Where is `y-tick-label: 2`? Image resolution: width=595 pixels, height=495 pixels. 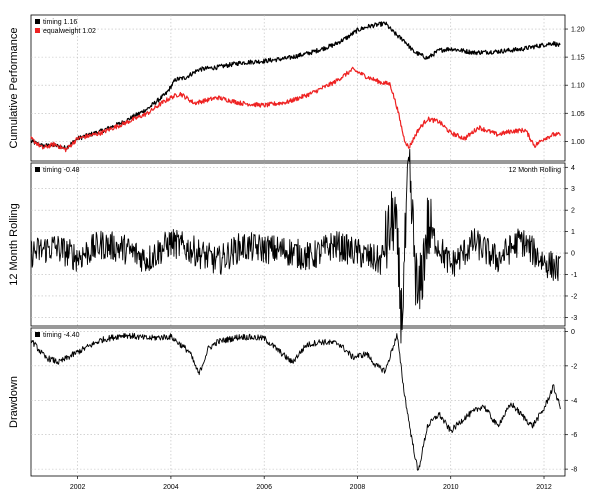 y-tick-label: 2 is located at coordinates (573, 211).